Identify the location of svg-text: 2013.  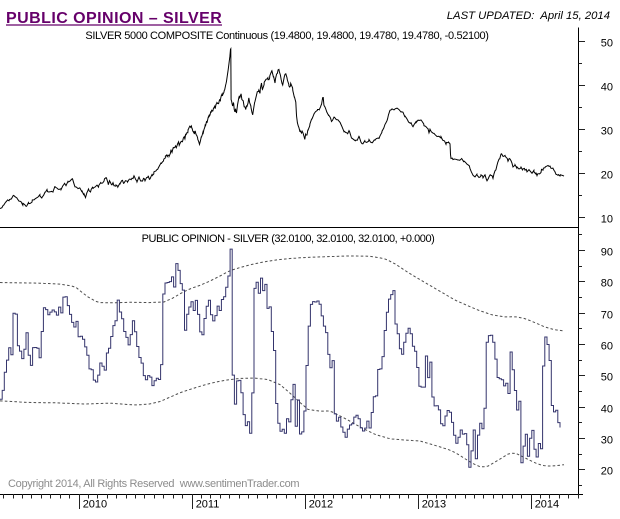
(434, 505).